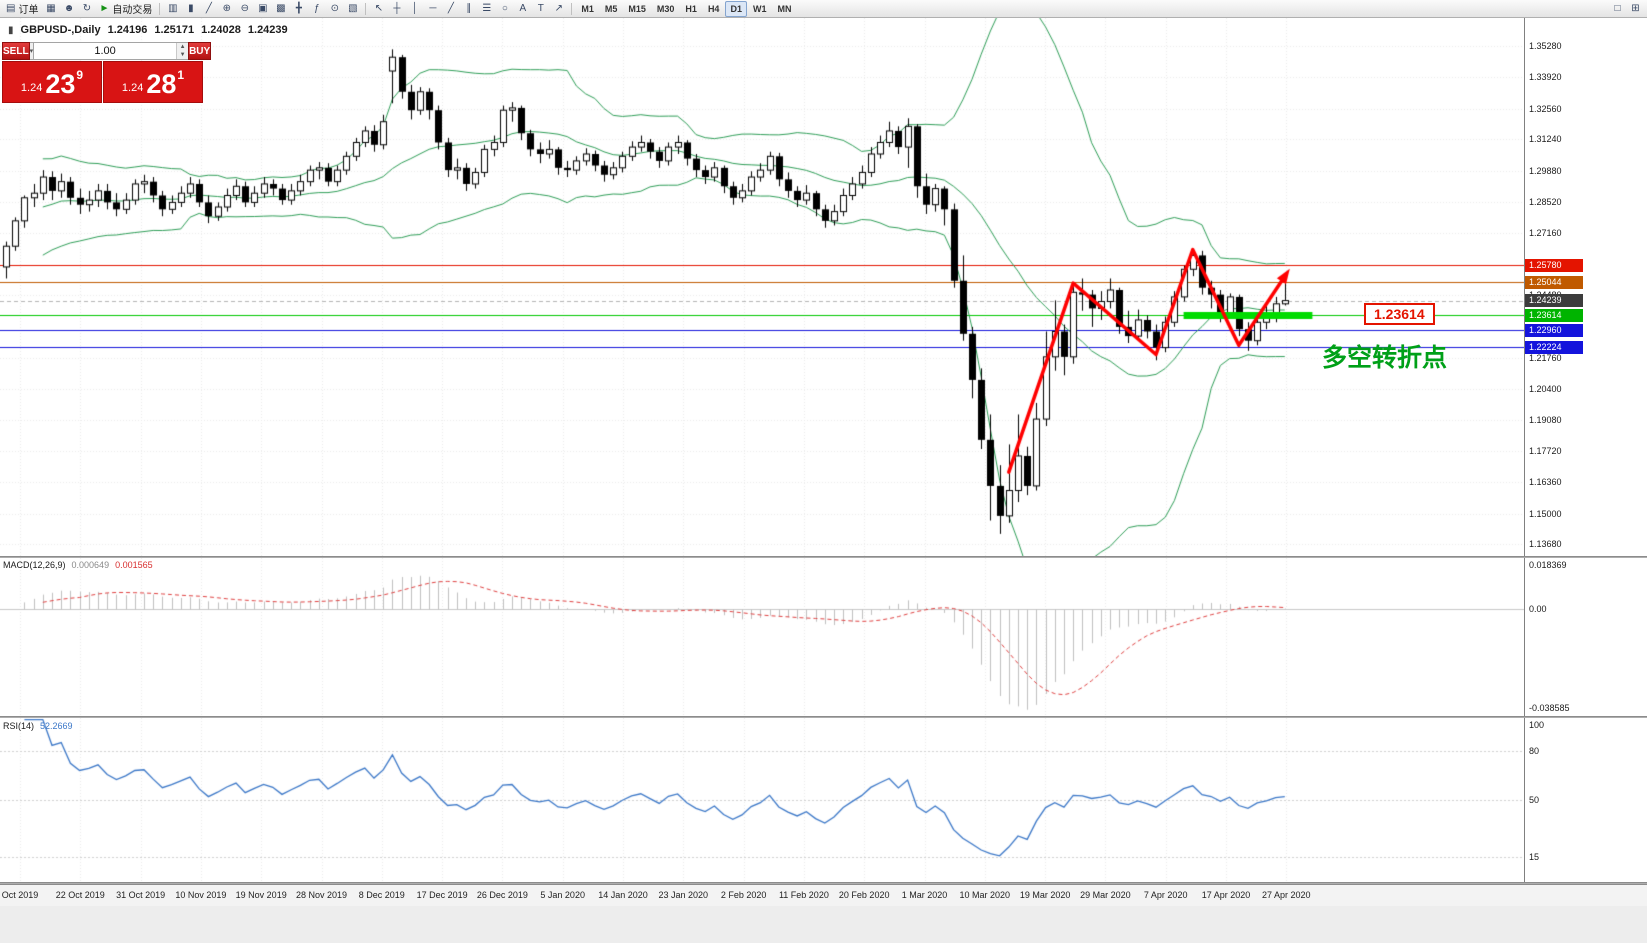 This screenshot has width=1647, height=943. What do you see at coordinates (16, 51) in the screenshot?
I see `sell-button: SELL` at bounding box center [16, 51].